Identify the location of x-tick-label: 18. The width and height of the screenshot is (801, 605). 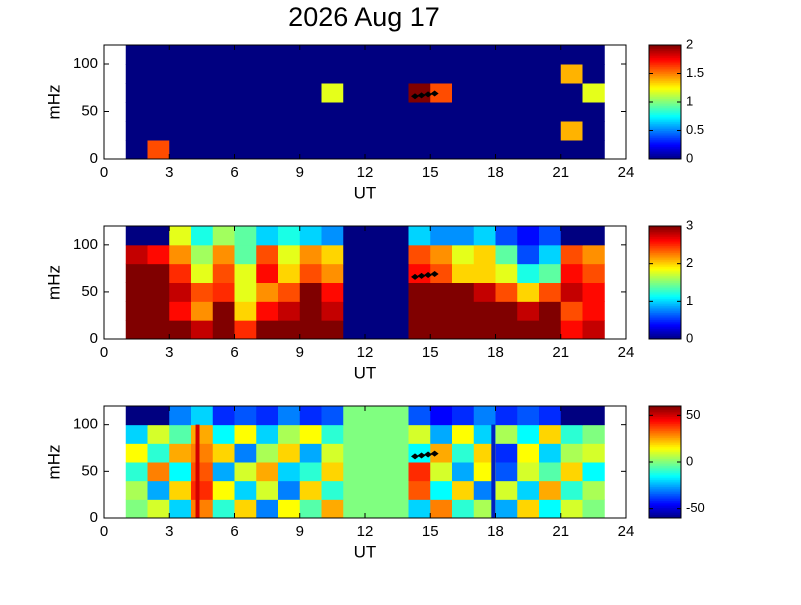
(495, 531).